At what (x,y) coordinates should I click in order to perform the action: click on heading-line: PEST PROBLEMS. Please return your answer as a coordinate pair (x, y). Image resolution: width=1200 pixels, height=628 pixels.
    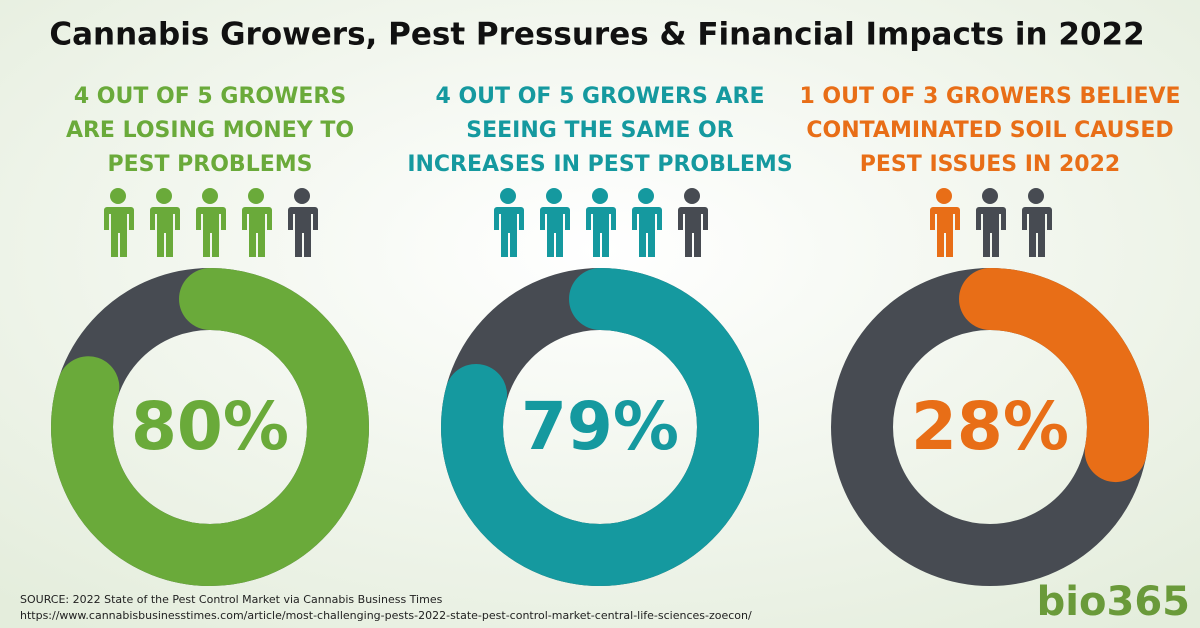
    Looking at the image, I should click on (210, 164).